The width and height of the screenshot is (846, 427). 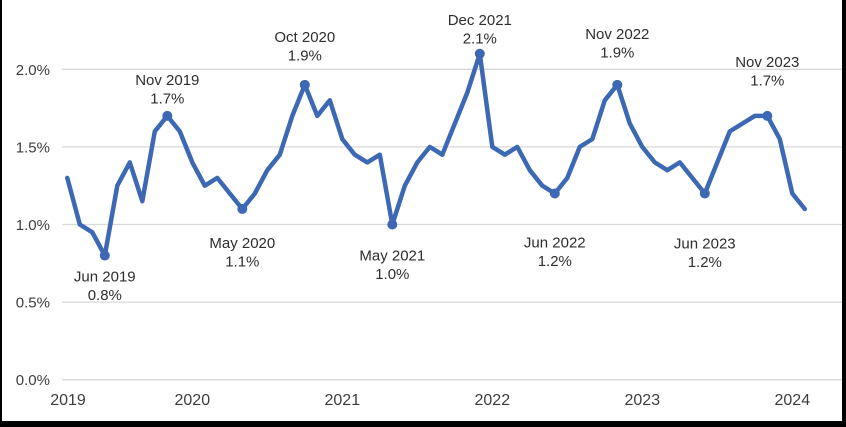 What do you see at coordinates (343, 400) in the screenshot?
I see `x-axis-tick-label: 2021` at bounding box center [343, 400].